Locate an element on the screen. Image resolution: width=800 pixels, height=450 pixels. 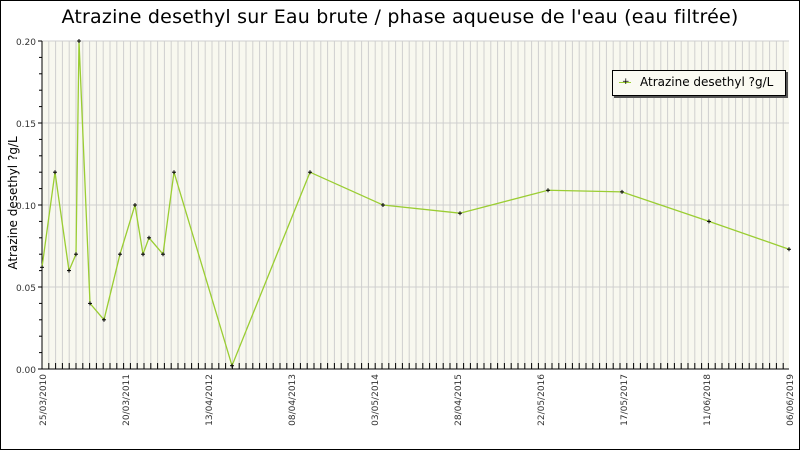
legend-line-swatch is located at coordinates (625, 82).